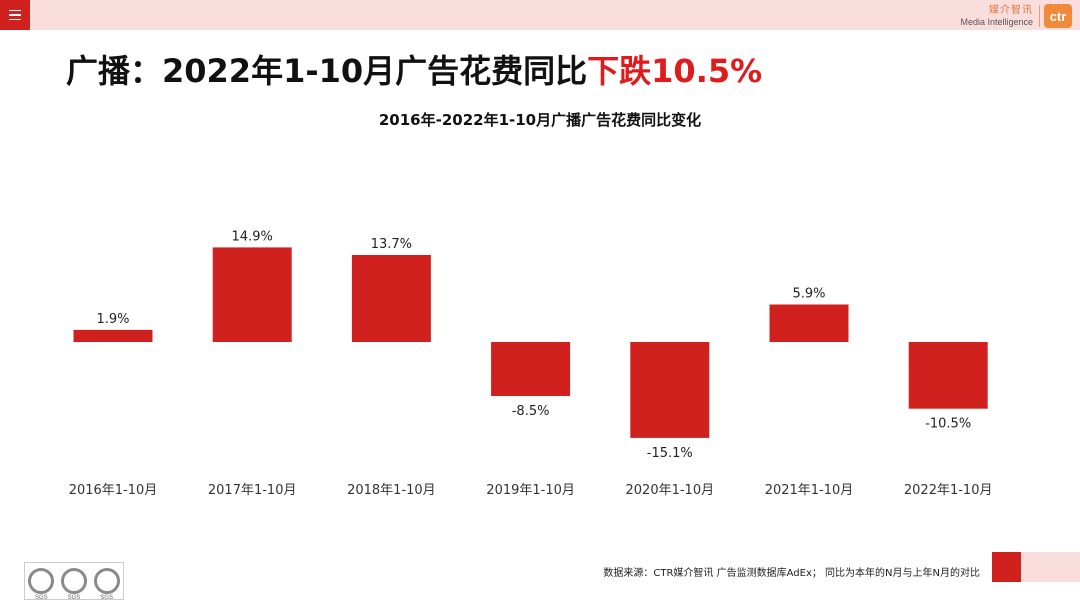 The height and width of the screenshot is (608, 1080). Describe the element at coordinates (1039, 16) in the screenshot. I see `logo-separator` at that location.